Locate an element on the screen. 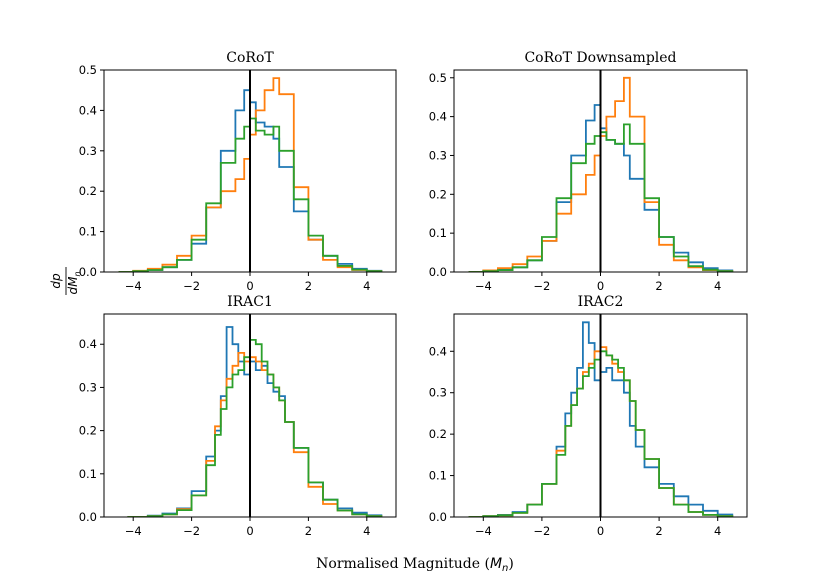  subplot-title: CoRoT Downsampled is located at coordinates (600, 58).